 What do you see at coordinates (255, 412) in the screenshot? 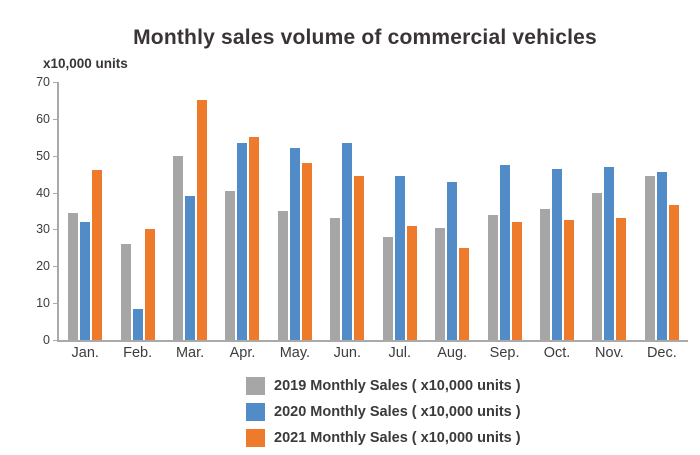
I see `legend-swatch-2020` at bounding box center [255, 412].